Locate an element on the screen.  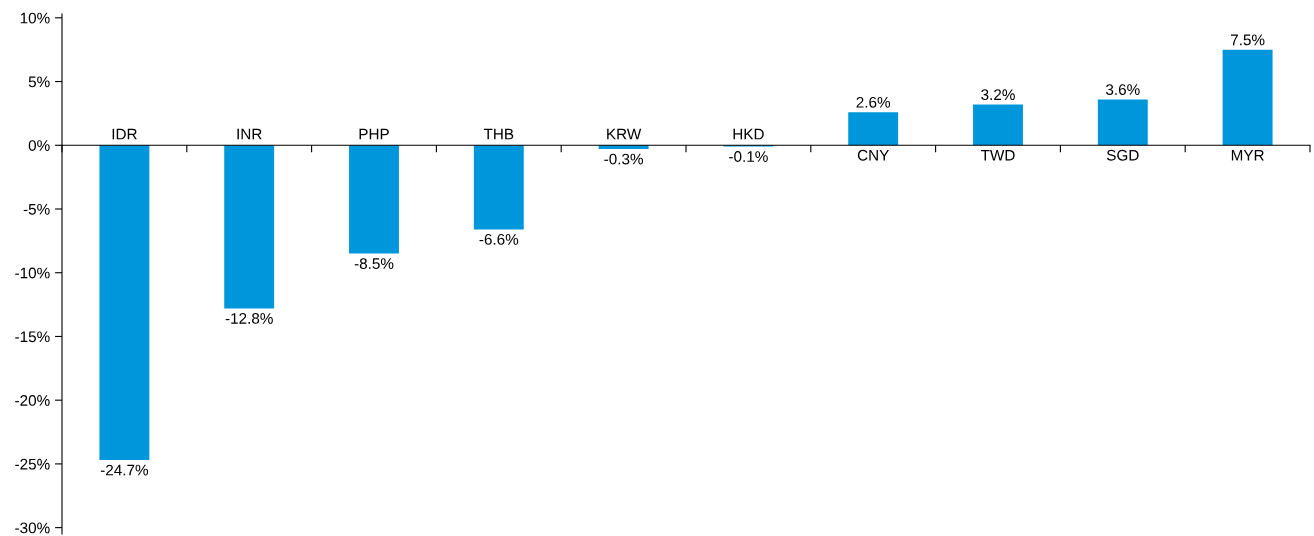
y-tick-label: -15% is located at coordinates (32, 337).